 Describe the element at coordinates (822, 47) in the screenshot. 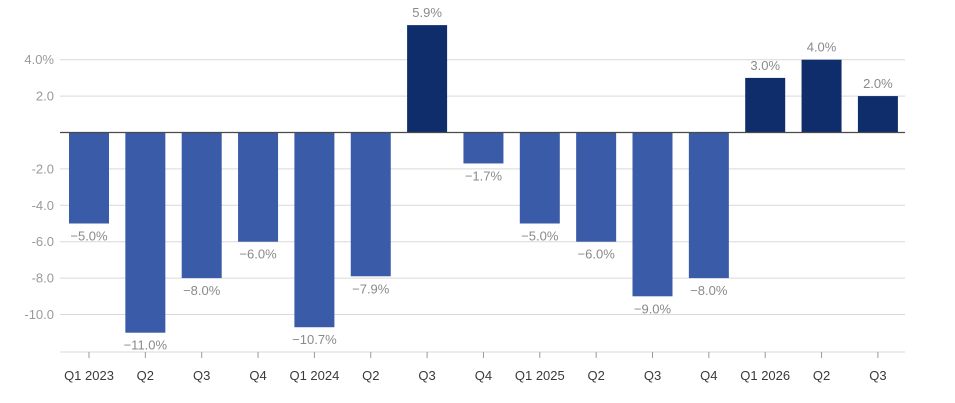

I see `data-label: 4.0%` at that location.